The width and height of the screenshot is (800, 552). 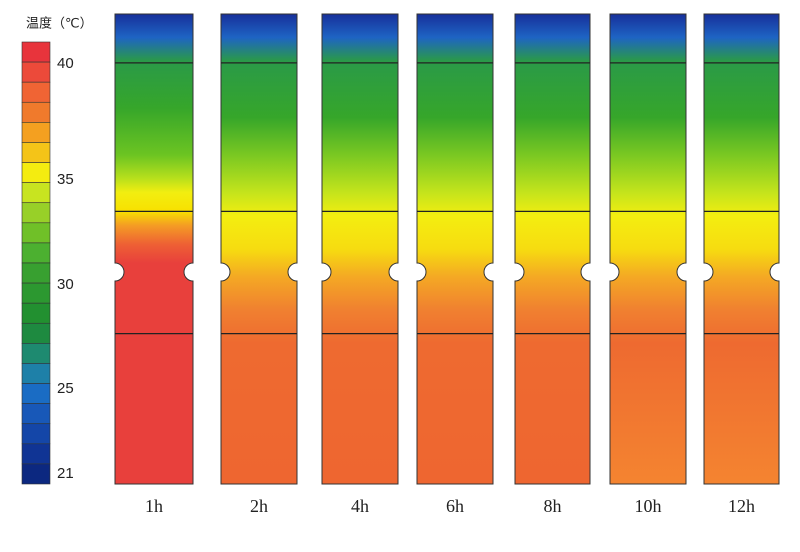 I want to click on color-bar, so click(x=36, y=263).